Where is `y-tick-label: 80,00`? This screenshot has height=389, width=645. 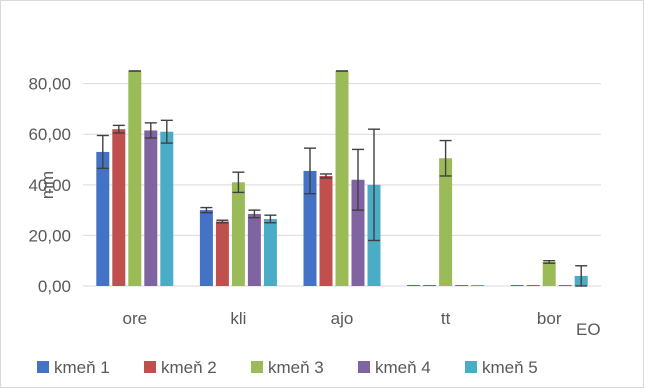 y-tick-label: 80,00 is located at coordinates (49, 84).